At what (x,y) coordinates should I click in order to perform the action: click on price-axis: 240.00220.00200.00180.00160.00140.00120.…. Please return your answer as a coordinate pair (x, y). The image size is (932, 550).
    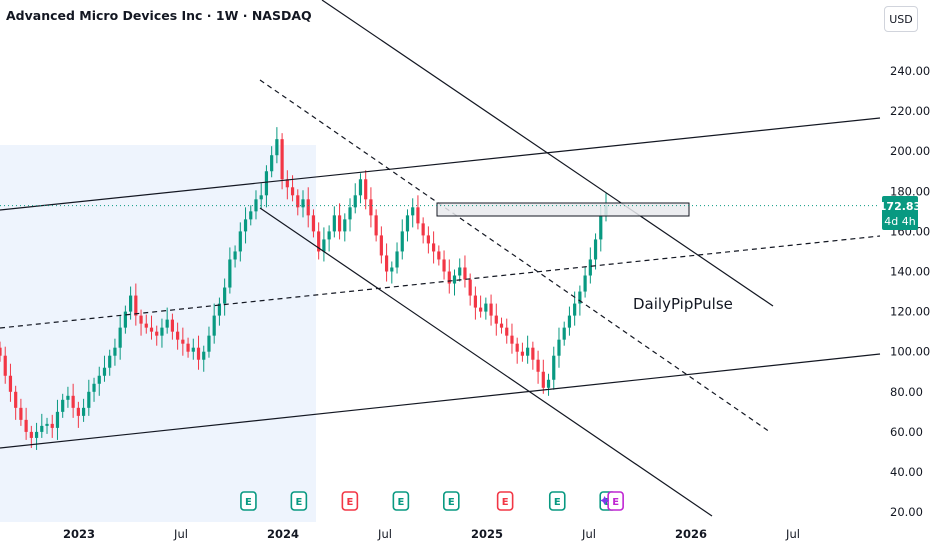
    Looking at the image, I should click on (910, 291).